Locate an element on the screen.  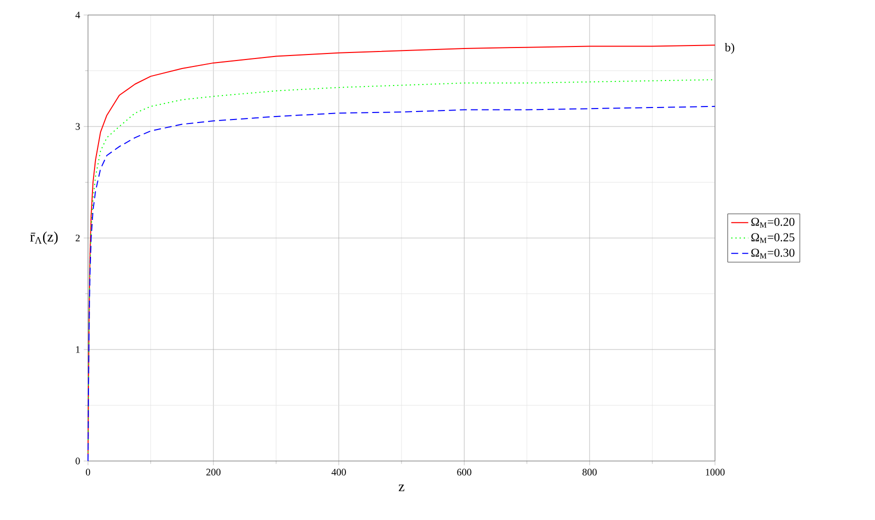
x-tick-label: 1000 is located at coordinates (715, 472).